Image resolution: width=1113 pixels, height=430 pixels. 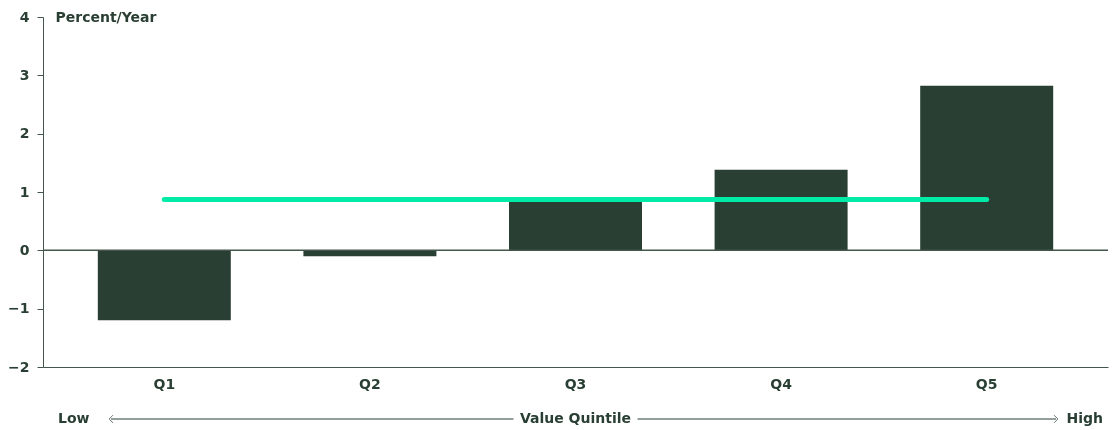 I want to click on y-axis-title: Percent/Year, so click(x=106, y=16).